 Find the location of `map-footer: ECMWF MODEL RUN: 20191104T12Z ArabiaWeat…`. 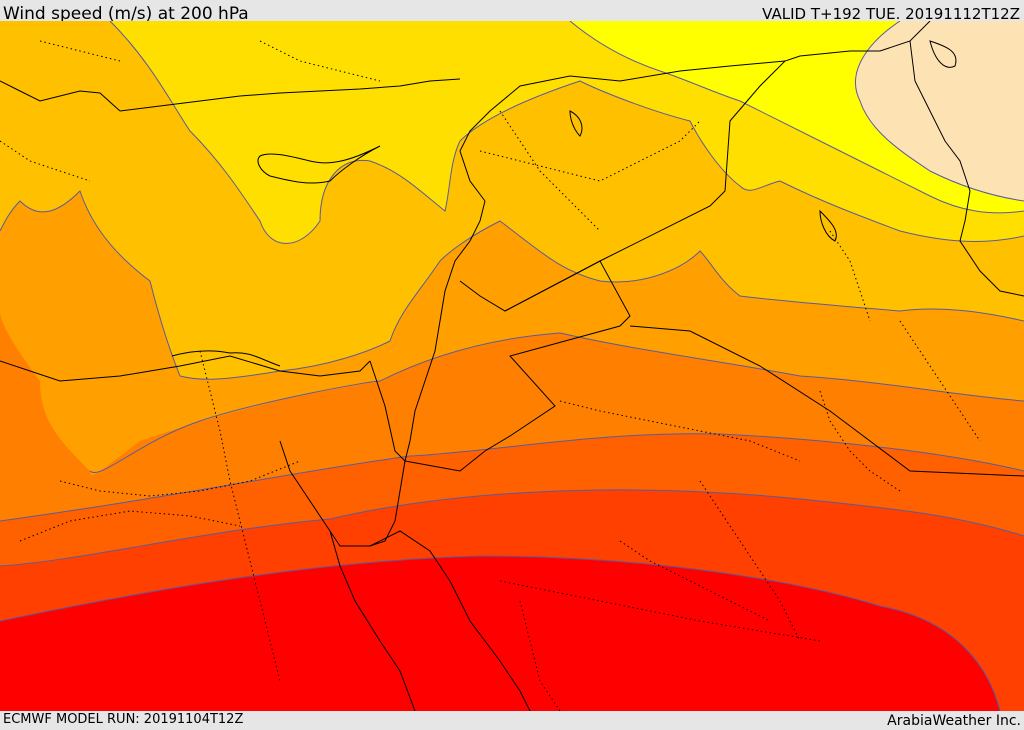

map-footer: ECMWF MODEL RUN: 20191104T12Z ArabiaWeat… is located at coordinates (512, 720).